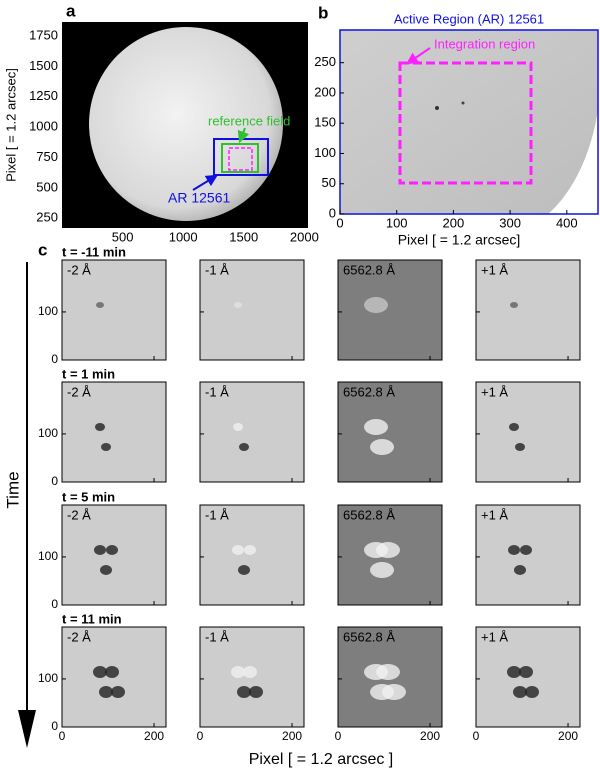 This screenshot has width=600, height=779. What do you see at coordinates (27, 729) in the screenshot?
I see `time-arrow-head` at bounding box center [27, 729].